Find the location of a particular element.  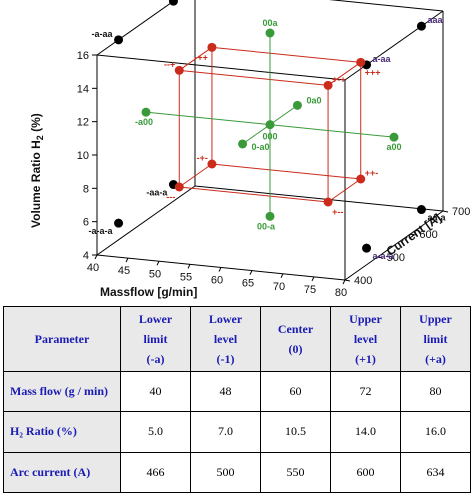

x-tick-label: 60 is located at coordinates (217, 281).